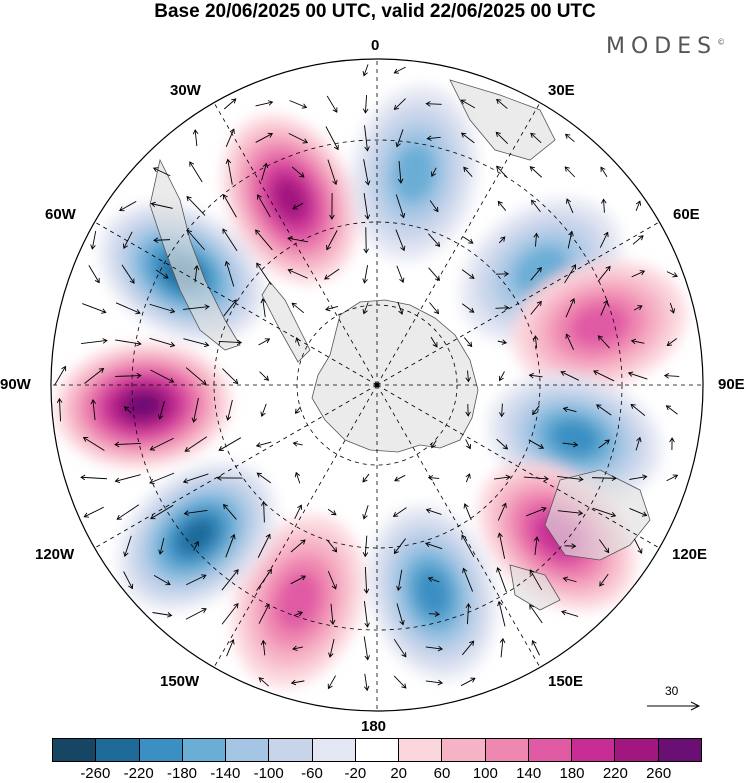 The width and height of the screenshot is (750, 783). Describe the element at coordinates (572, 773) in the screenshot. I see `colorbar-tick-label: 180` at that location.